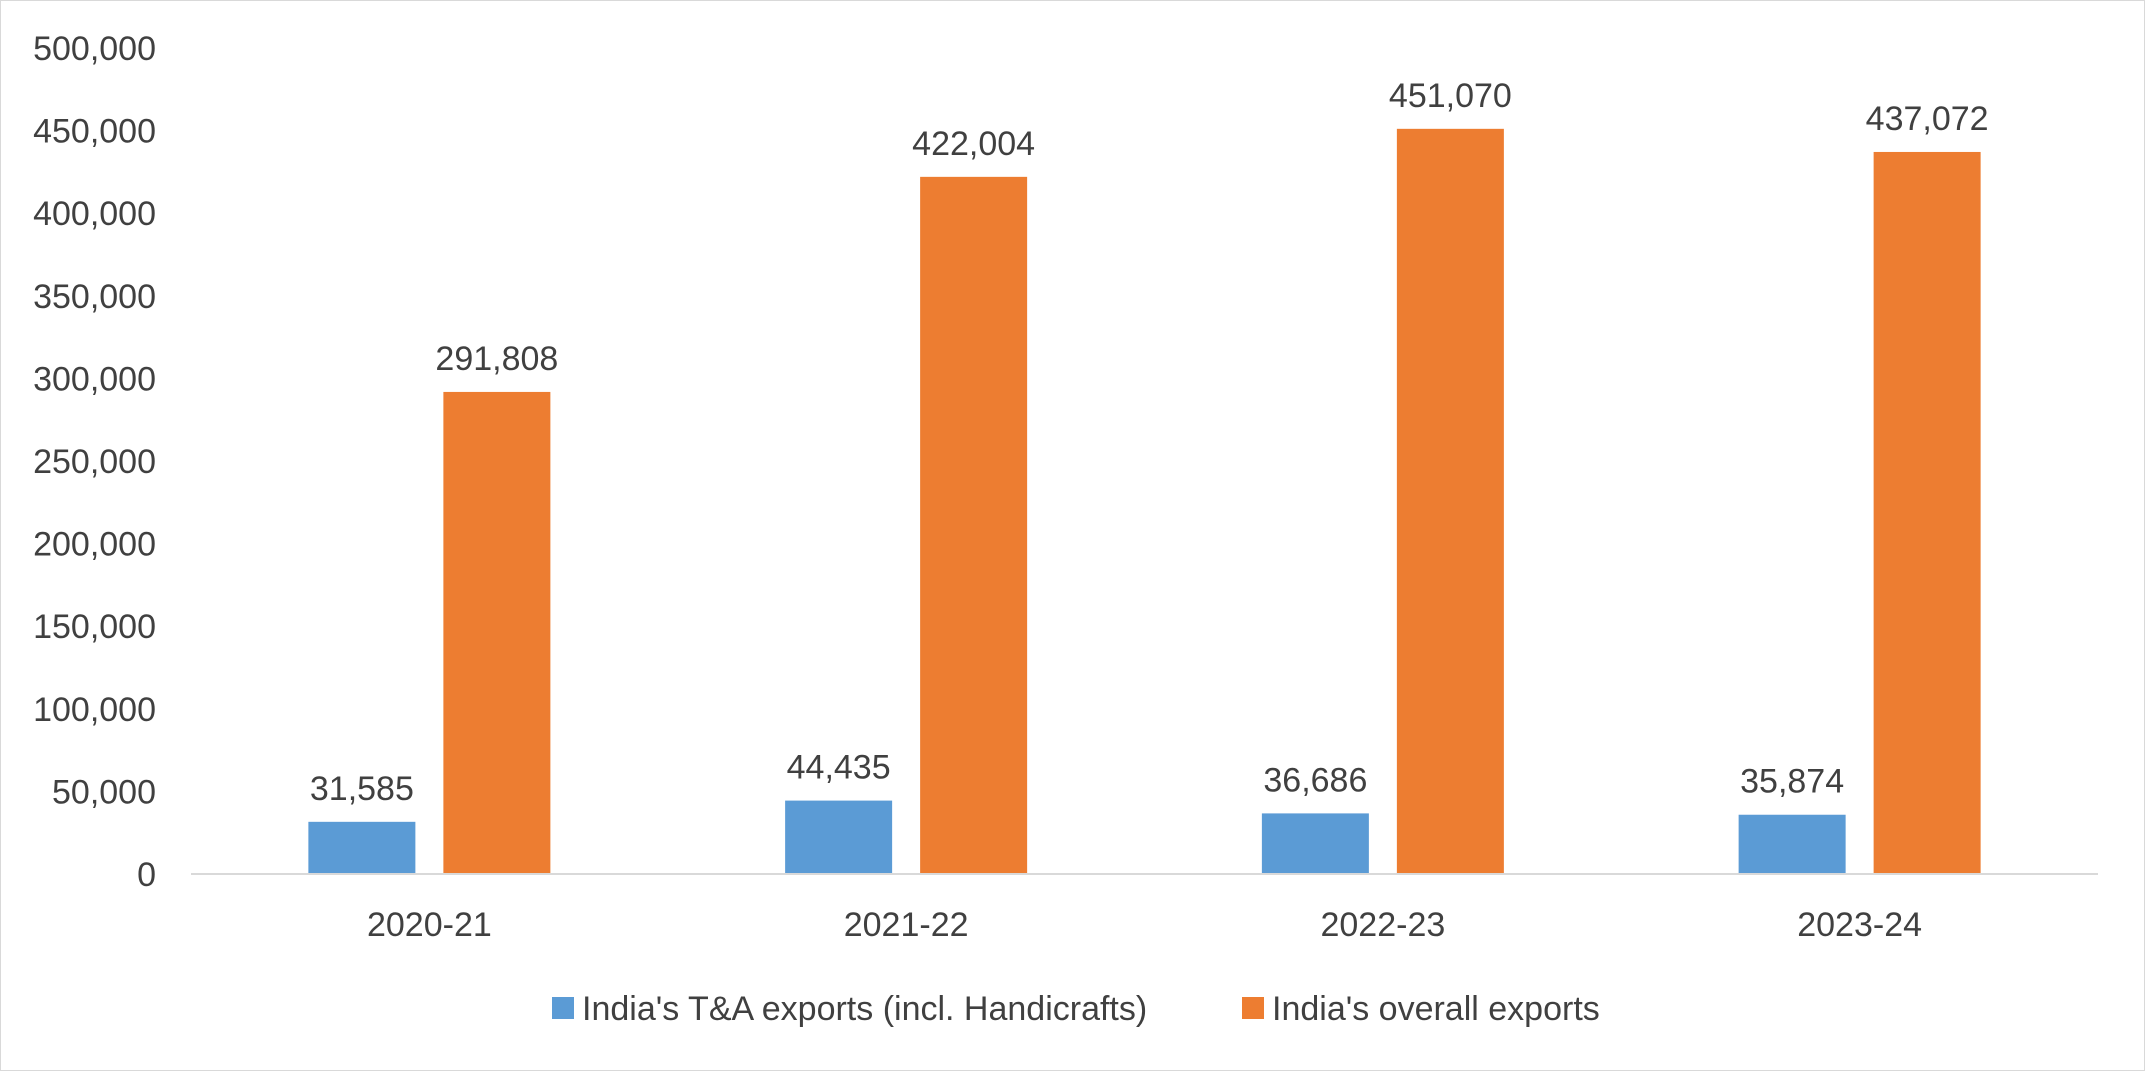 The image size is (2145, 1072). I want to click on data-label: 35,874, so click(1792, 782).